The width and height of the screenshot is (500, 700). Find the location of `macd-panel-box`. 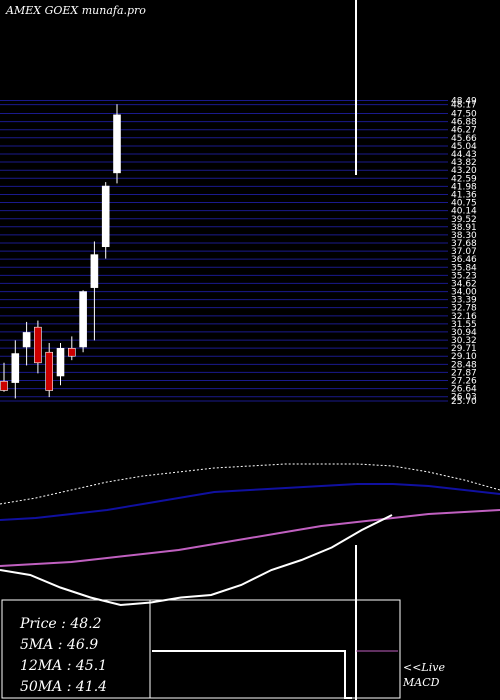

macd-panel-box is located at coordinates (275, 649).